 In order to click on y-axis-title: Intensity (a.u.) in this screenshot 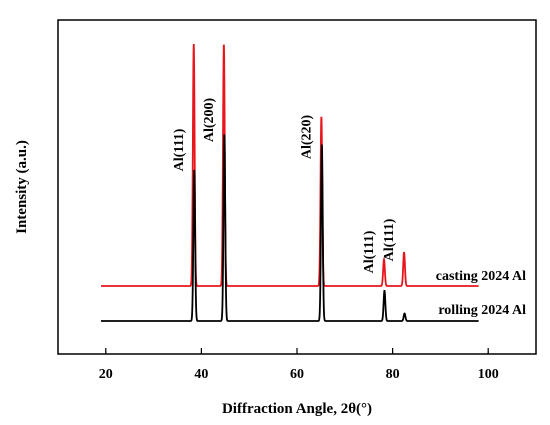, I will do `click(22, 187)`.